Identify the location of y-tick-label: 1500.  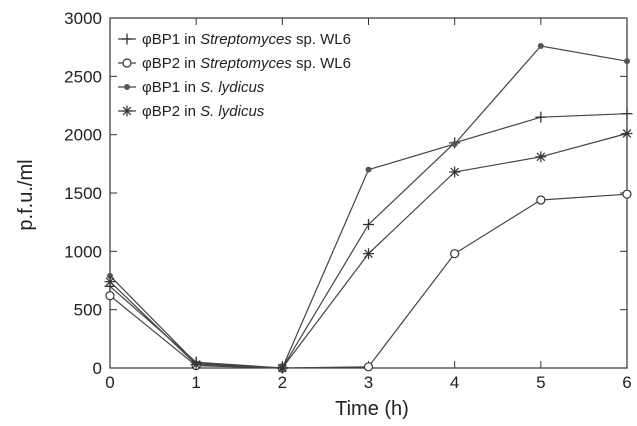
(83, 193).